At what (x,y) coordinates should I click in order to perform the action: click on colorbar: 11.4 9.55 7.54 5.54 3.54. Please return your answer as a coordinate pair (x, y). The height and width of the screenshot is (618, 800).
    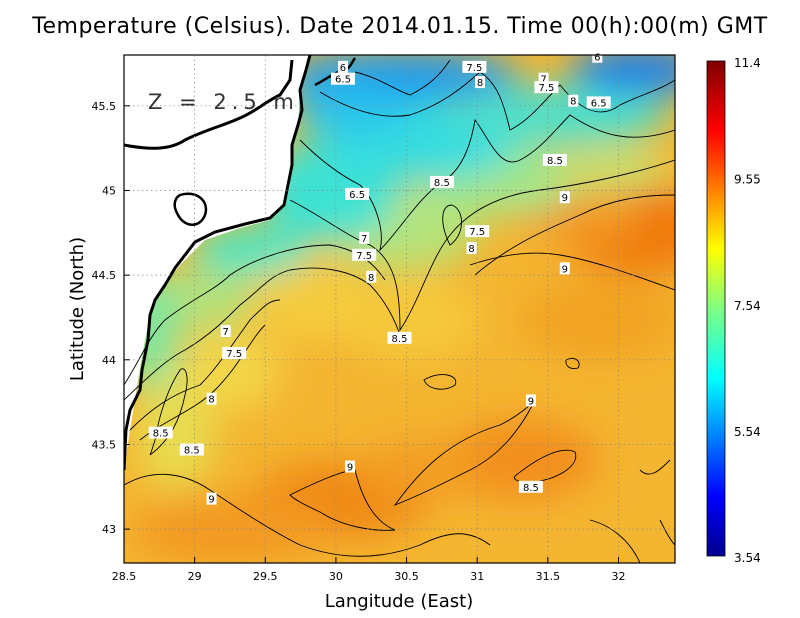
    Looking at the image, I should click on (733, 310).